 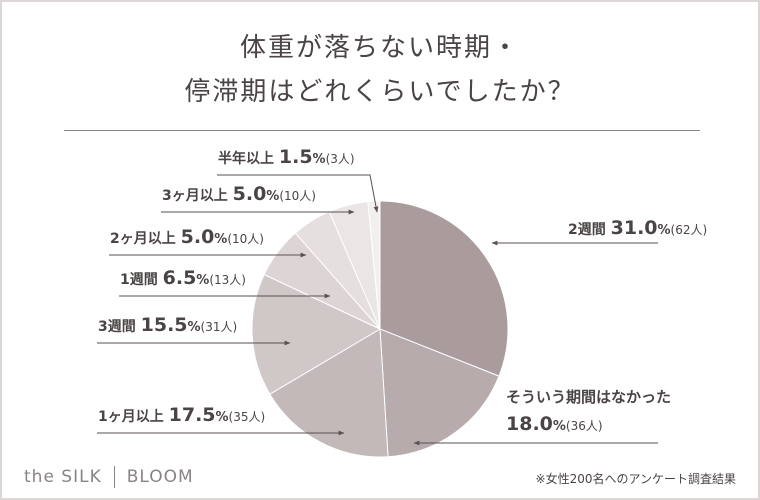 I want to click on slice-label-7: 半年以上 1.5%(3人), so click(x=298, y=179).